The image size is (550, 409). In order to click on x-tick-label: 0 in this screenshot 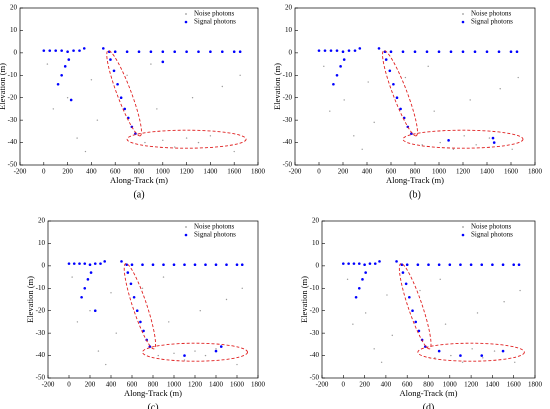, I will do `click(44, 172)`.